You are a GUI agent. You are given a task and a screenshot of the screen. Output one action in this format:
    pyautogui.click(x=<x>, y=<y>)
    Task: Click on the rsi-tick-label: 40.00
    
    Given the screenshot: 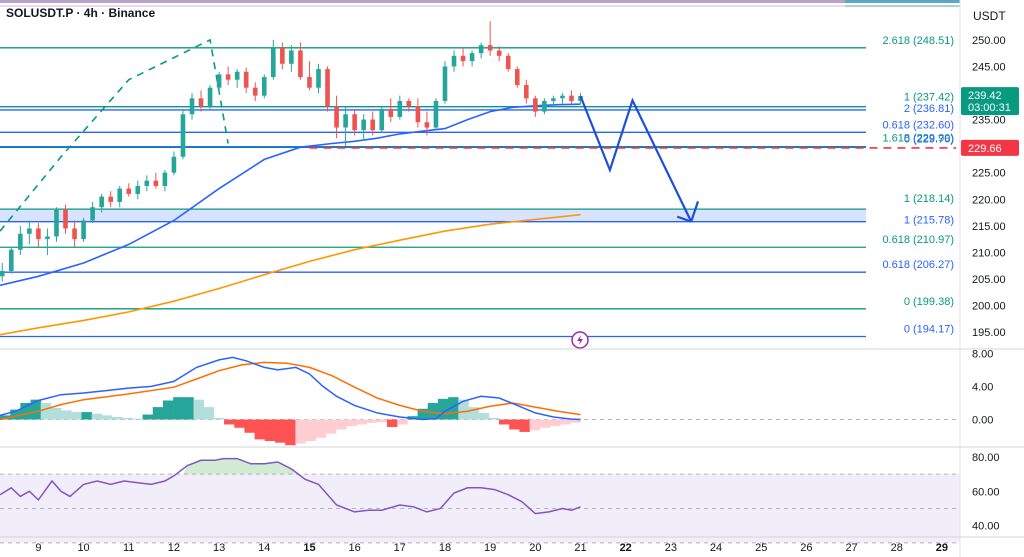 What is the action you would take?
    pyautogui.click(x=986, y=527)
    